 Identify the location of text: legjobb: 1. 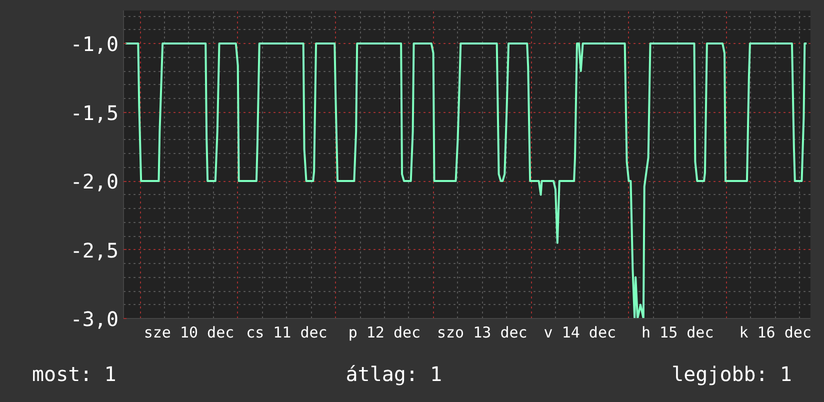
(732, 374).